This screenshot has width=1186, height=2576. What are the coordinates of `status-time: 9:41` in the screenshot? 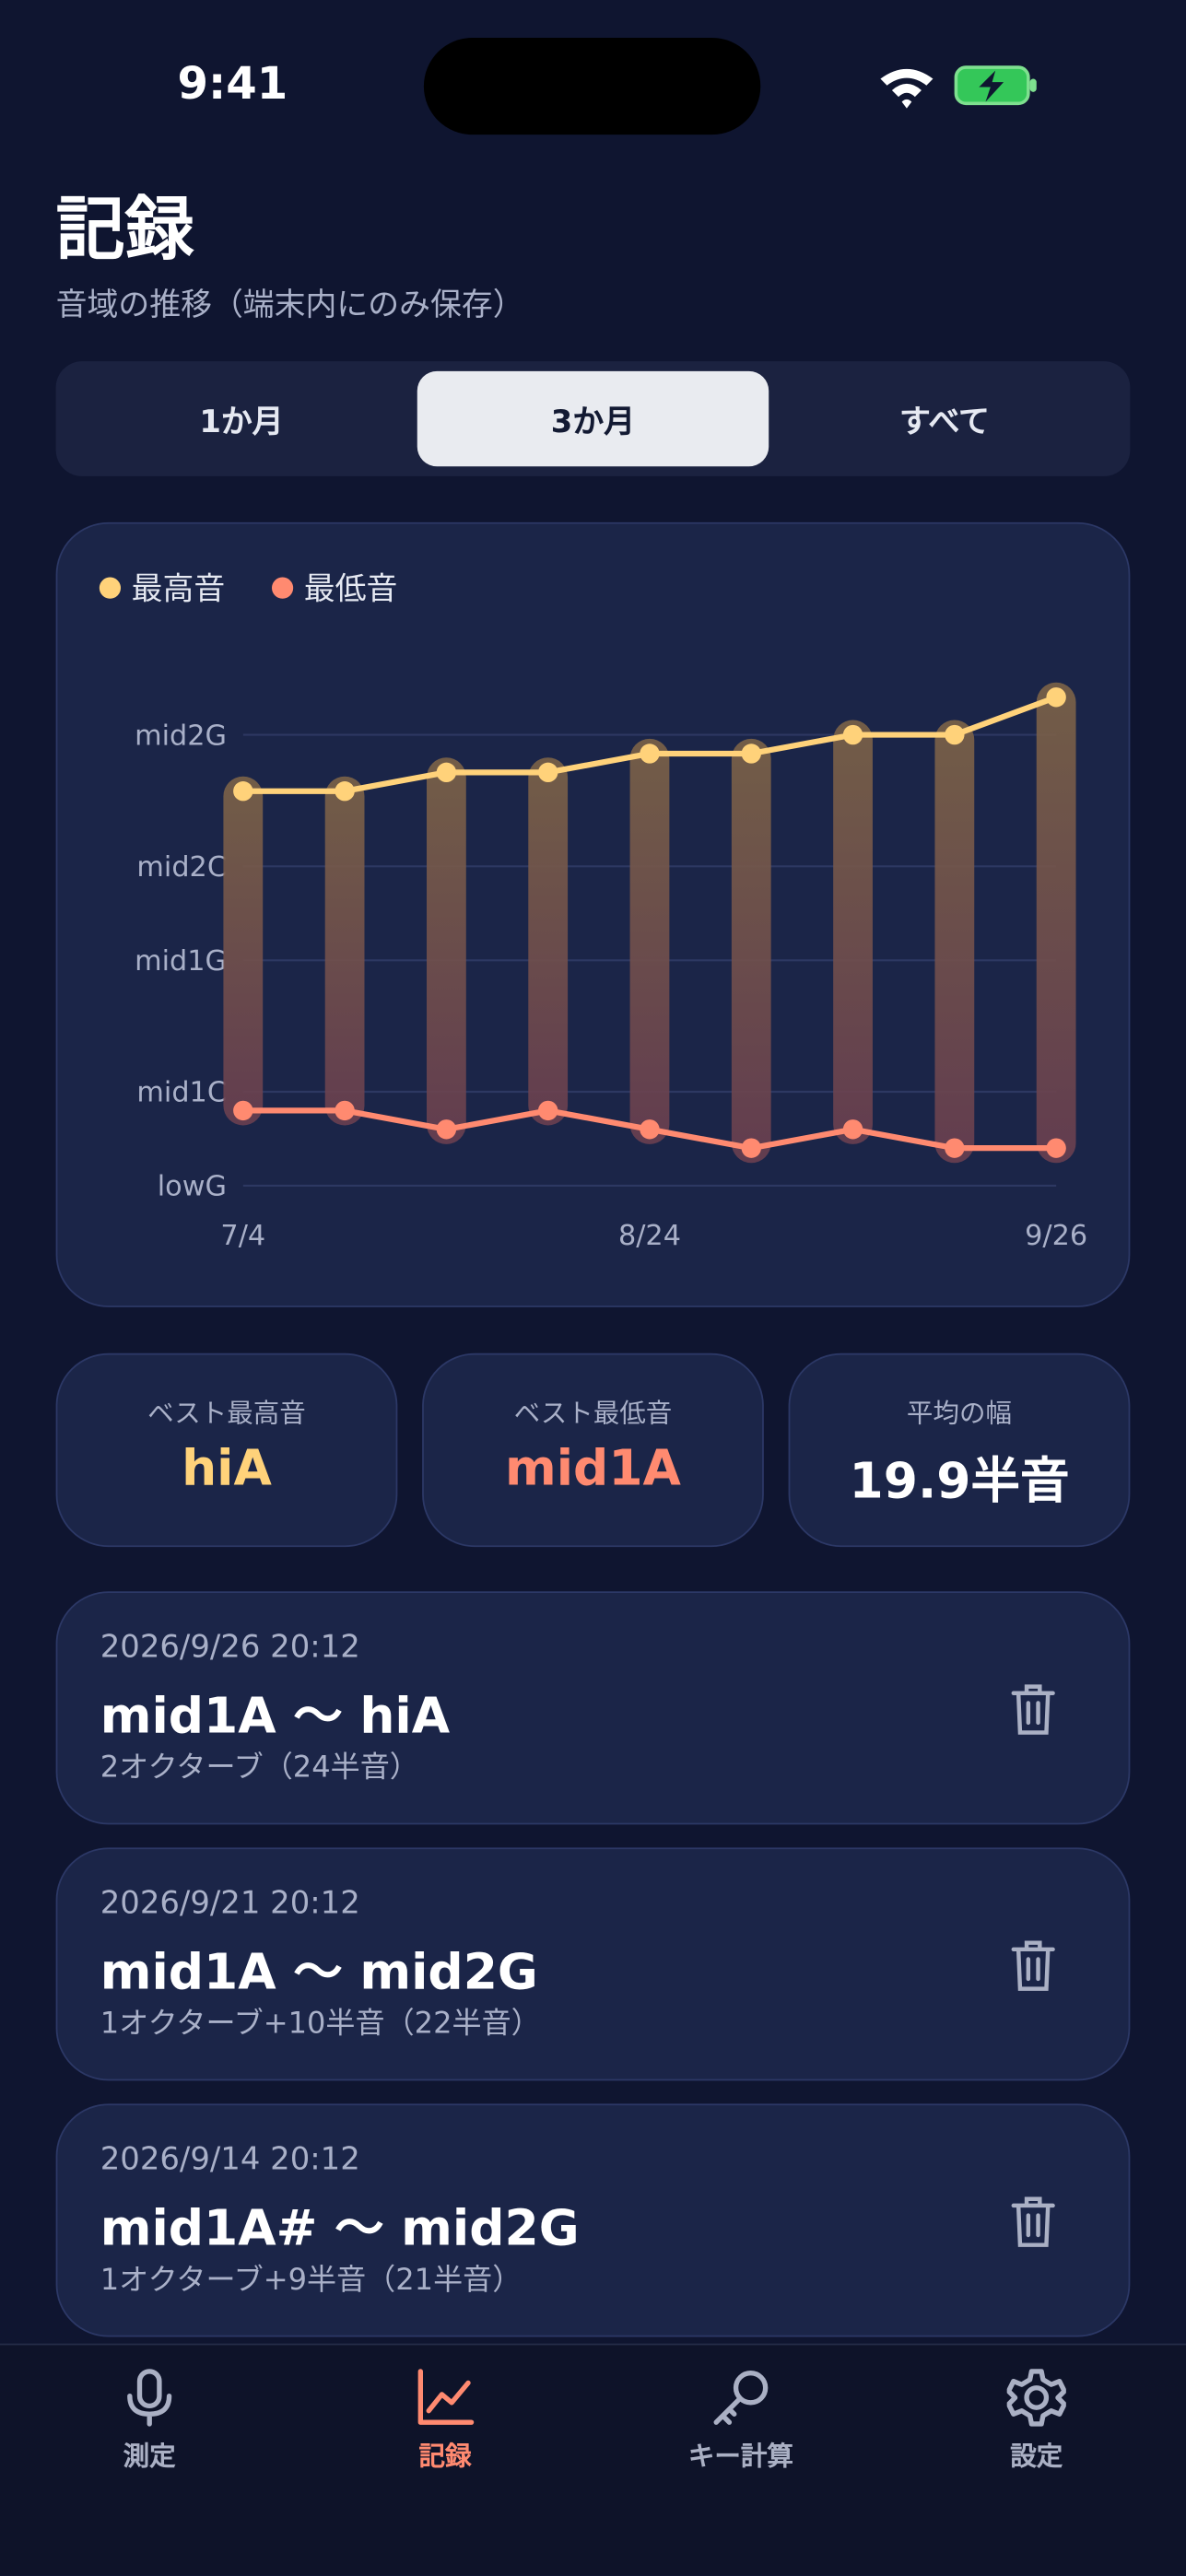 It's located at (232, 85).